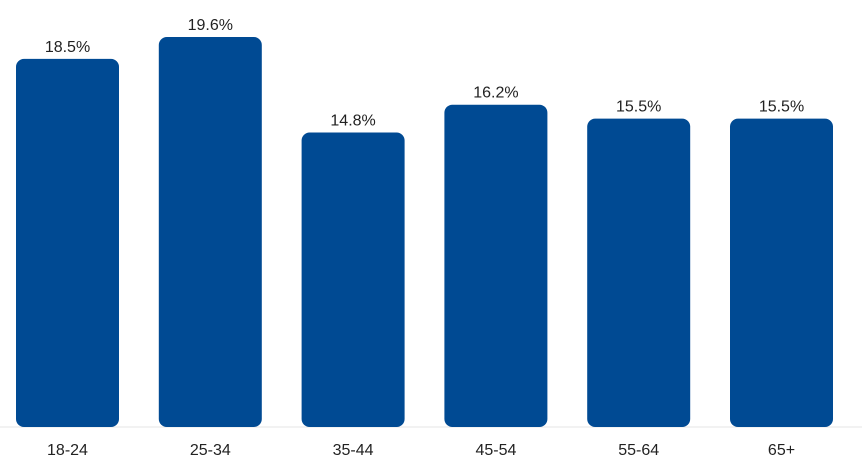 This screenshot has width=862, height=469. I want to click on value-label-55-64: 15.5%, so click(638, 107).